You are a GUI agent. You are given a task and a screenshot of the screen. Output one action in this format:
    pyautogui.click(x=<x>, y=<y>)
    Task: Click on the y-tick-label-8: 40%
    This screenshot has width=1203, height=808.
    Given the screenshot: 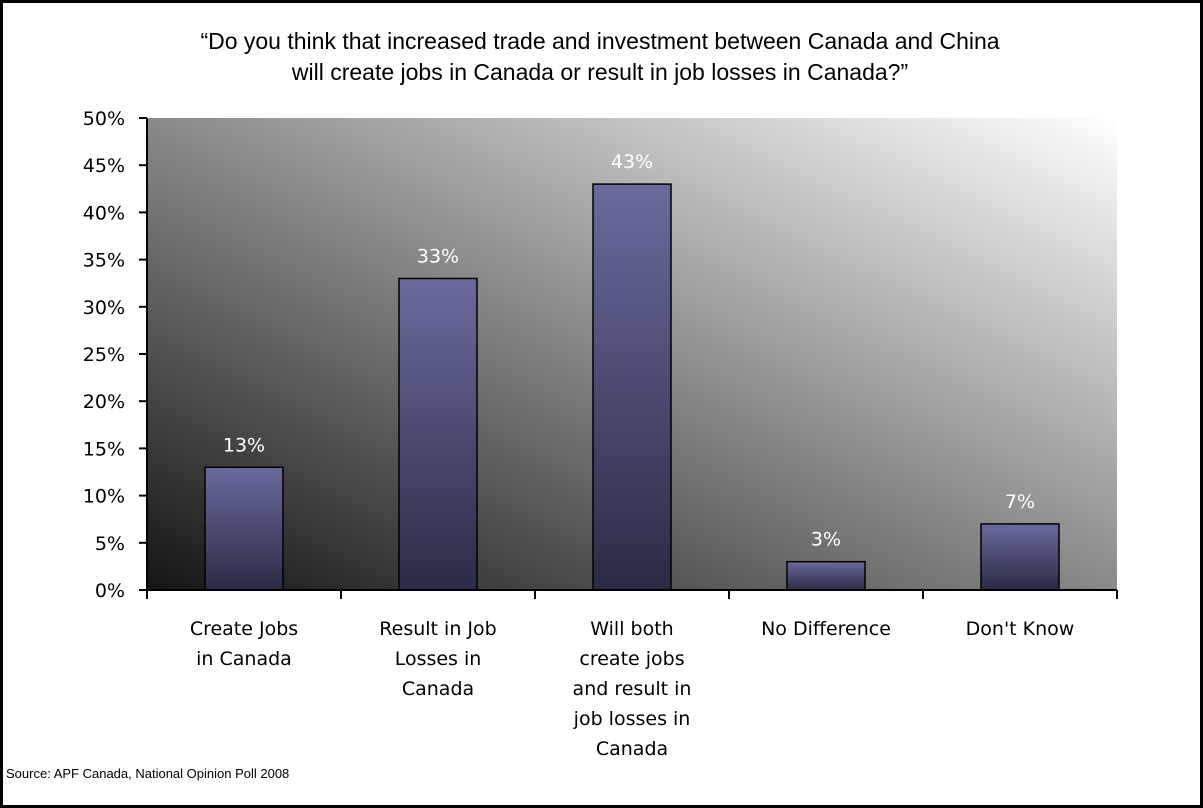 What is the action you would take?
    pyautogui.click(x=104, y=213)
    